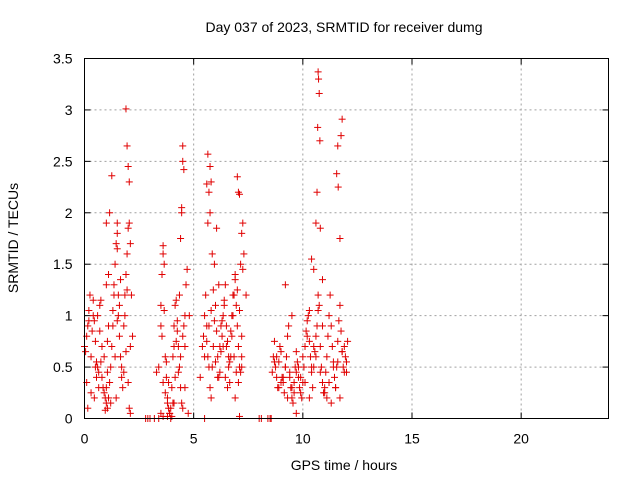  Describe the element at coordinates (521, 439) in the screenshot. I see `x-tick-label: 20` at that location.